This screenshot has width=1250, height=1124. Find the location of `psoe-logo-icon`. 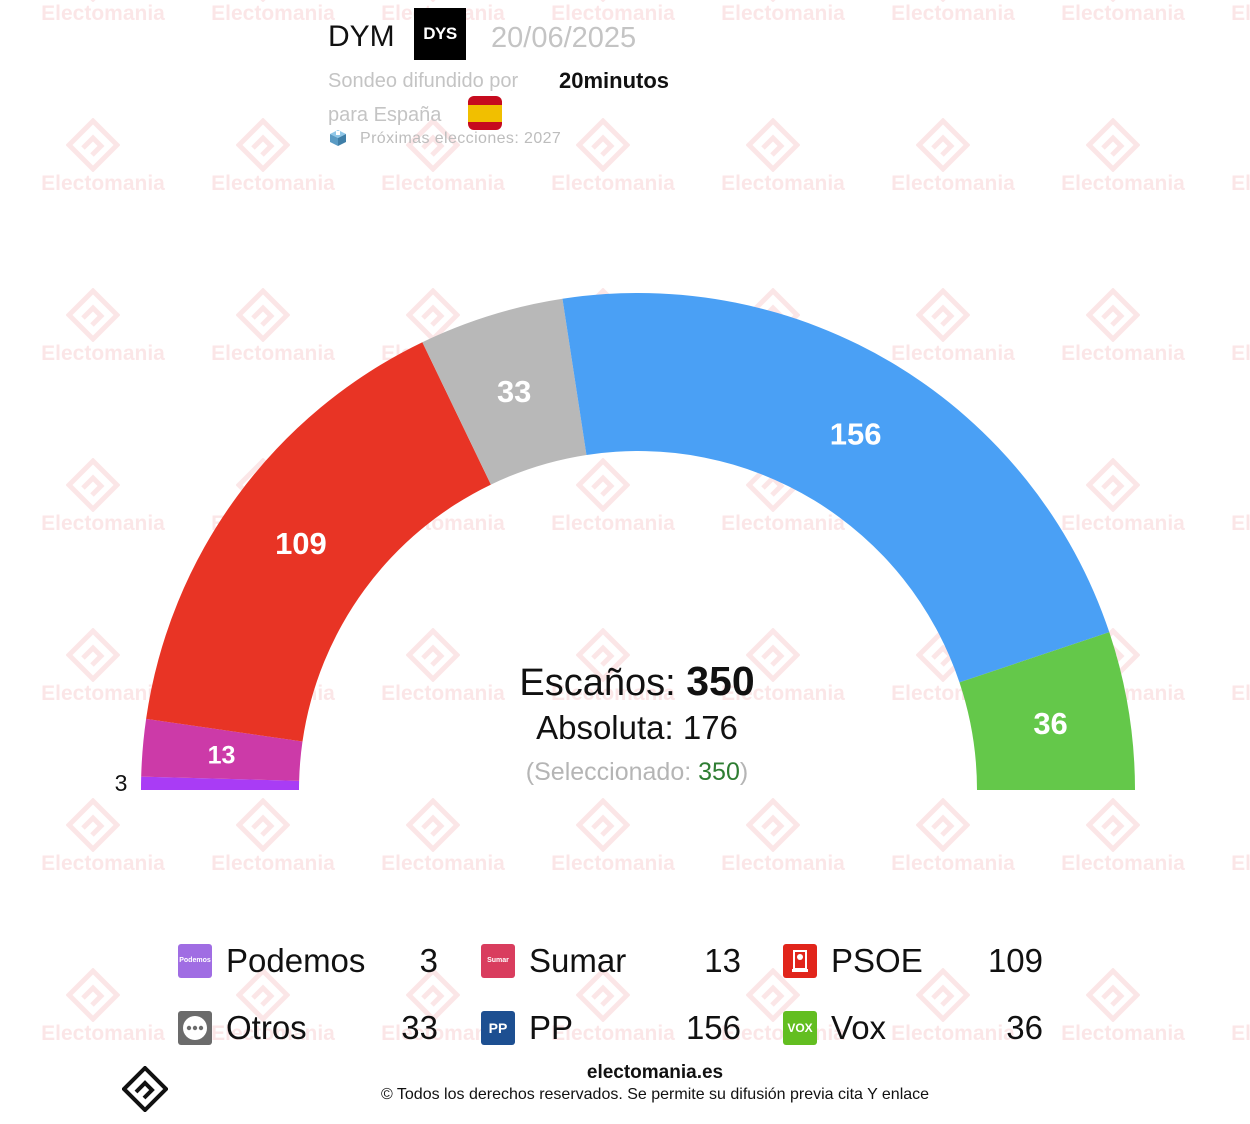

psoe-logo-icon is located at coordinates (800, 961).